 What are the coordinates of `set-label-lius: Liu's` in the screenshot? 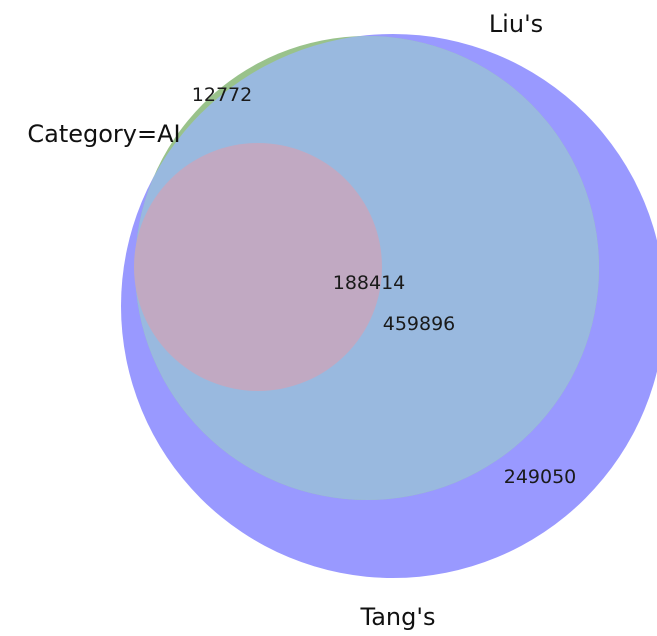 It's located at (516, 24).